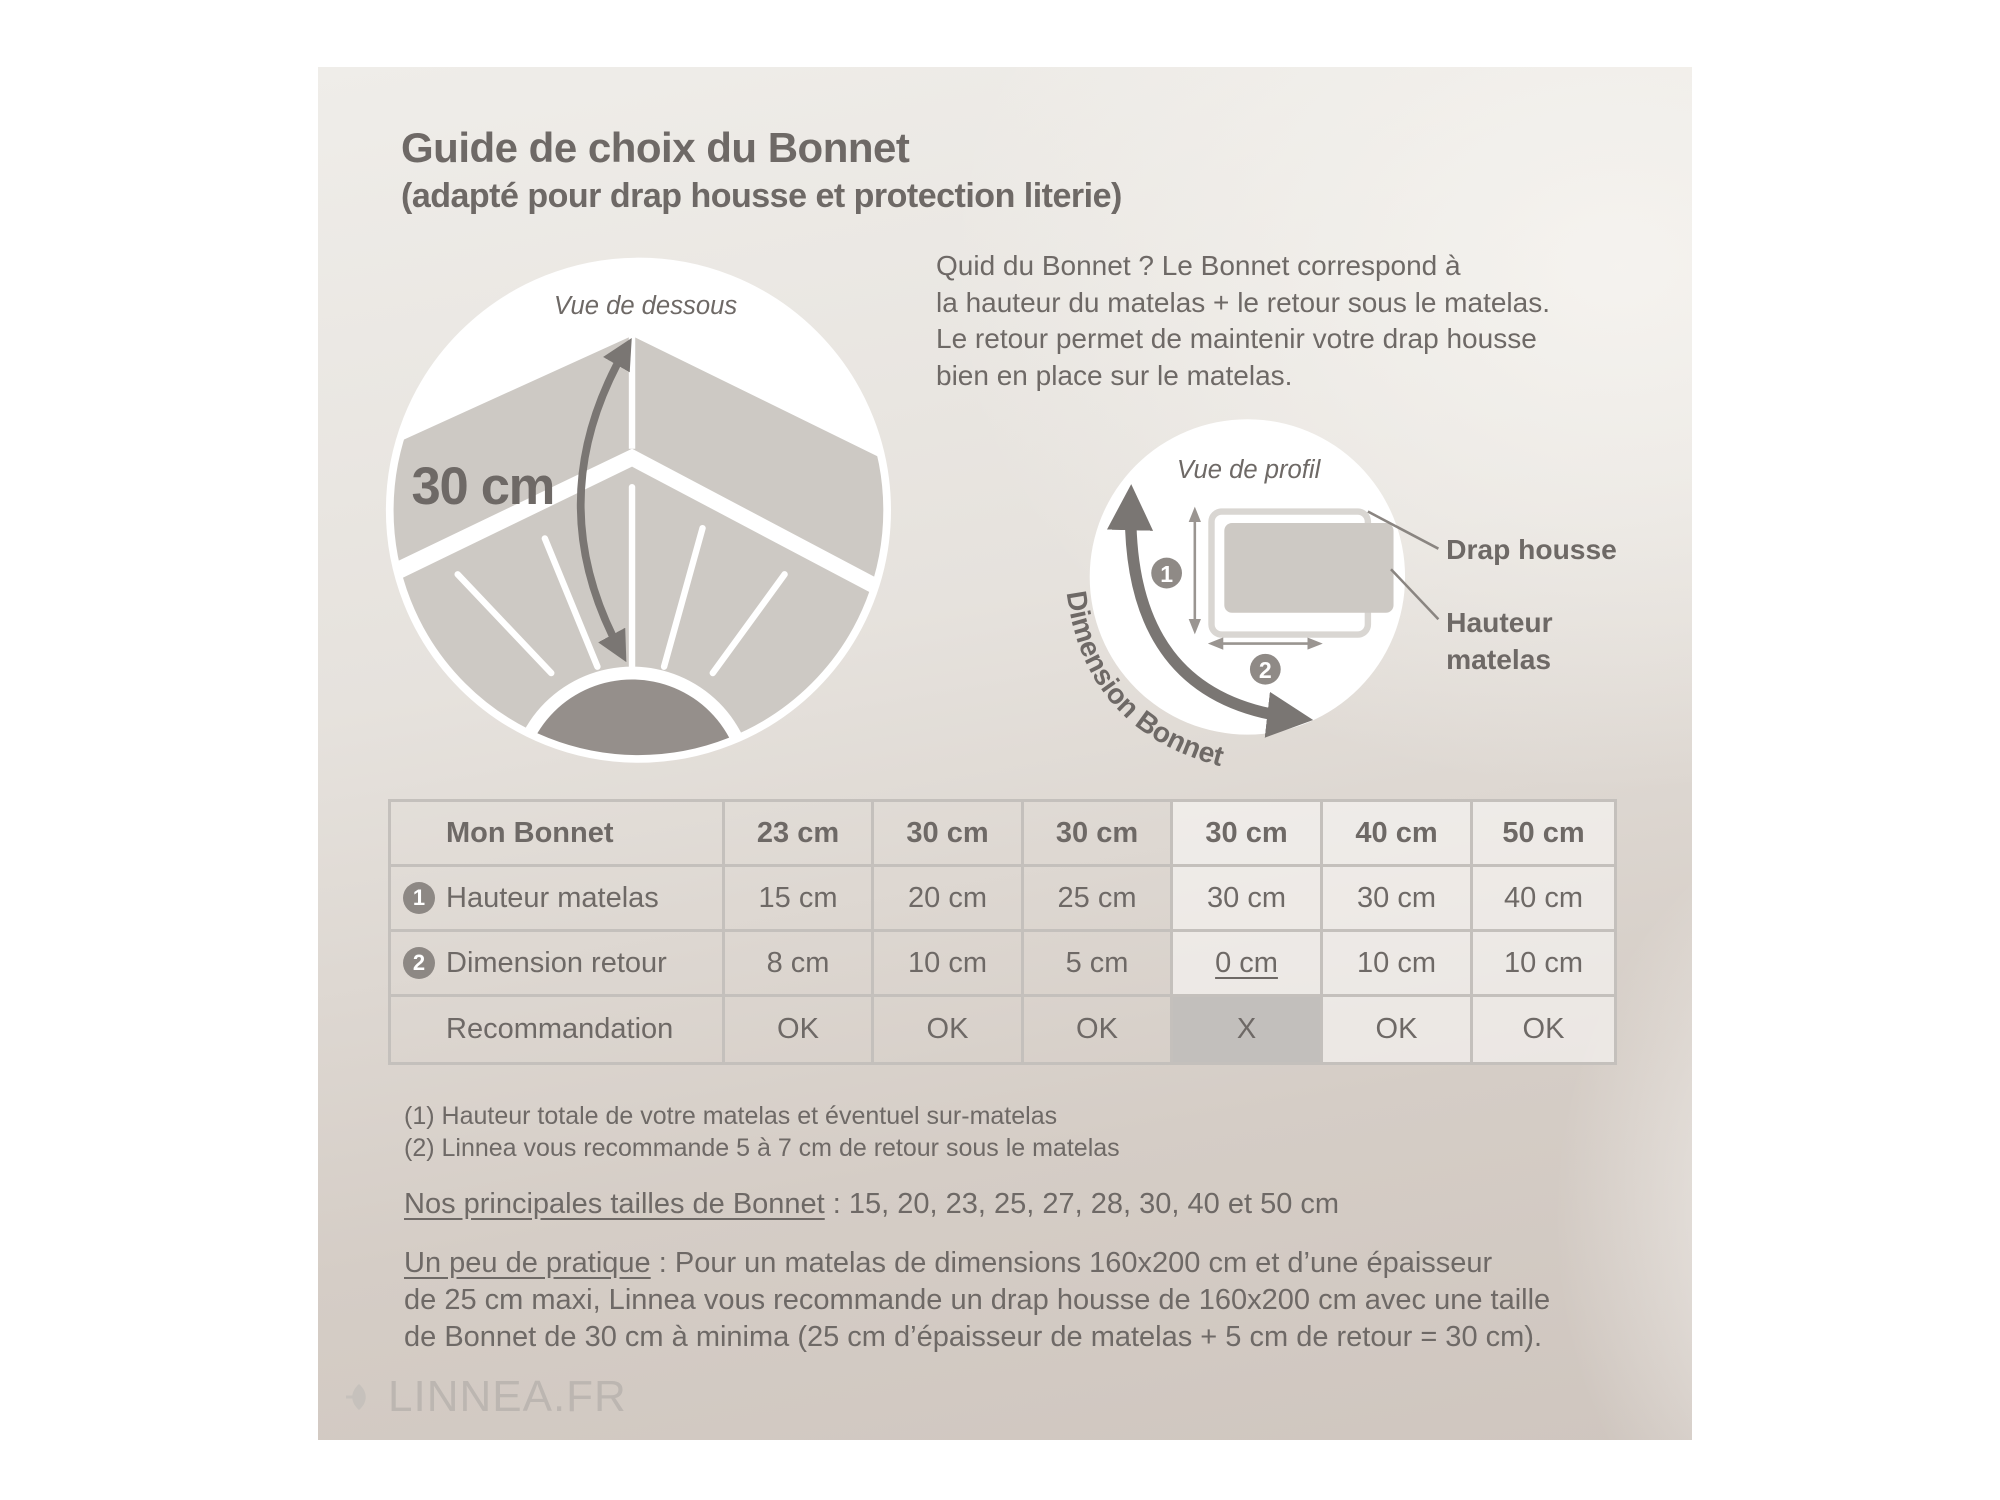 This screenshot has height=1500, width=2000. Describe the element at coordinates (1249, 470) in the screenshot. I see `profile-view-caption: Vue de profil` at that location.